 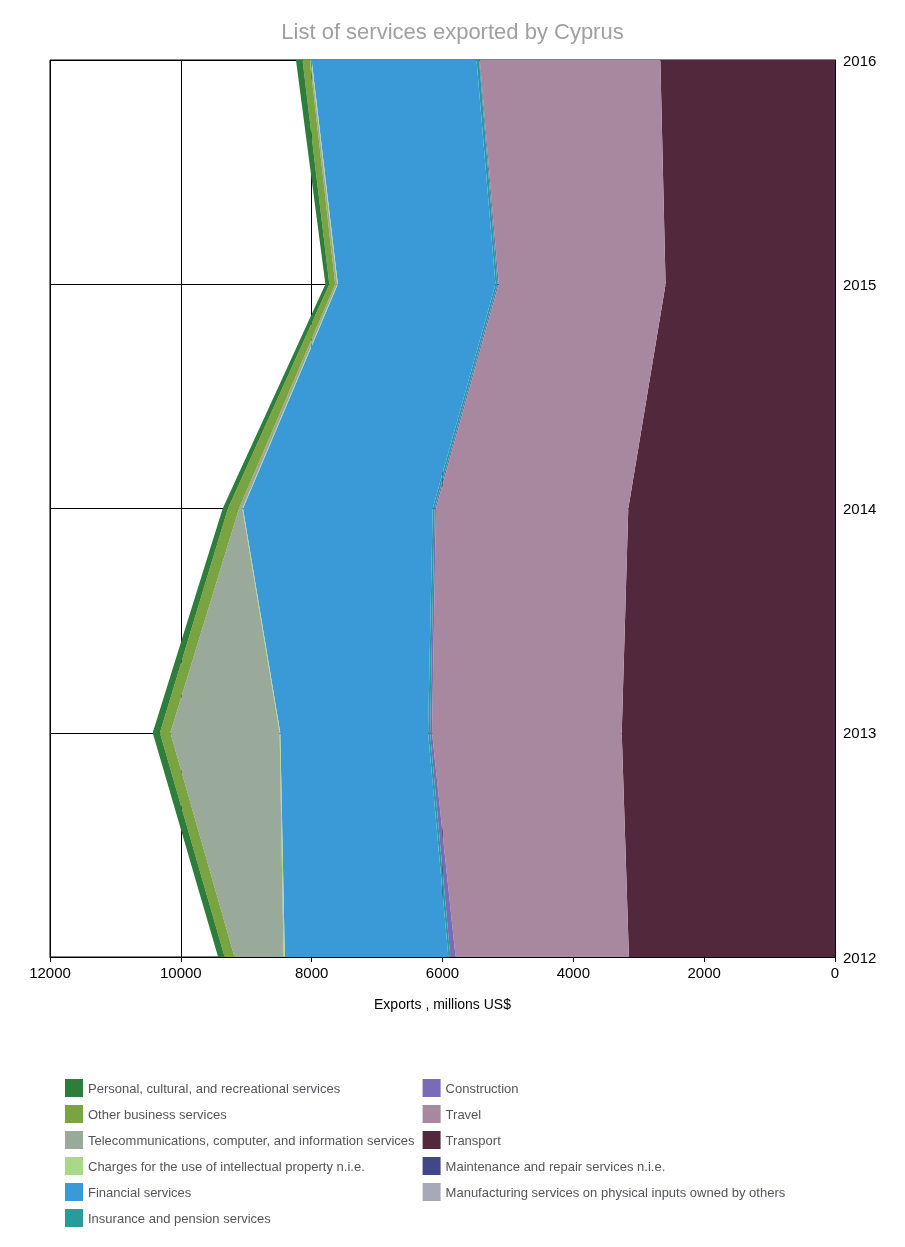 I want to click on y-tick-label: 2014, so click(x=860, y=508).